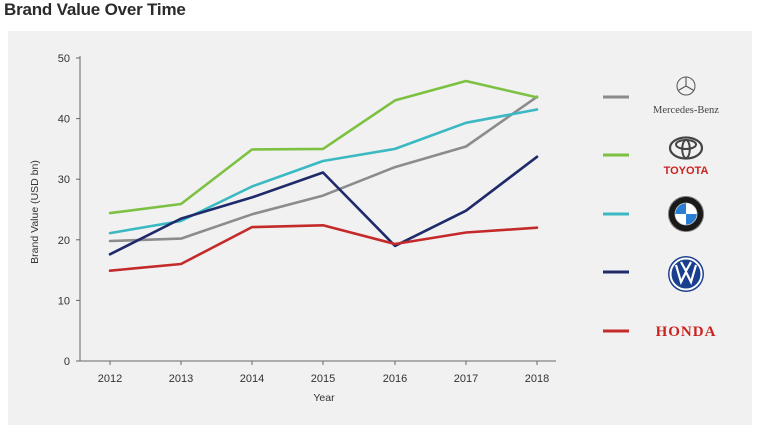 This screenshot has width=760, height=433. Describe the element at coordinates (181, 379) in the screenshot. I see `x-tick-label: 2013` at that location.